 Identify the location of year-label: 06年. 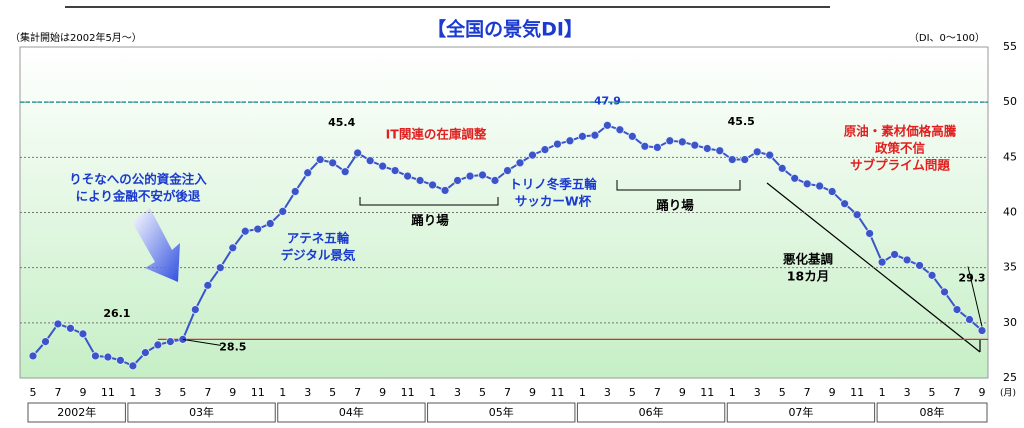
(651, 412).